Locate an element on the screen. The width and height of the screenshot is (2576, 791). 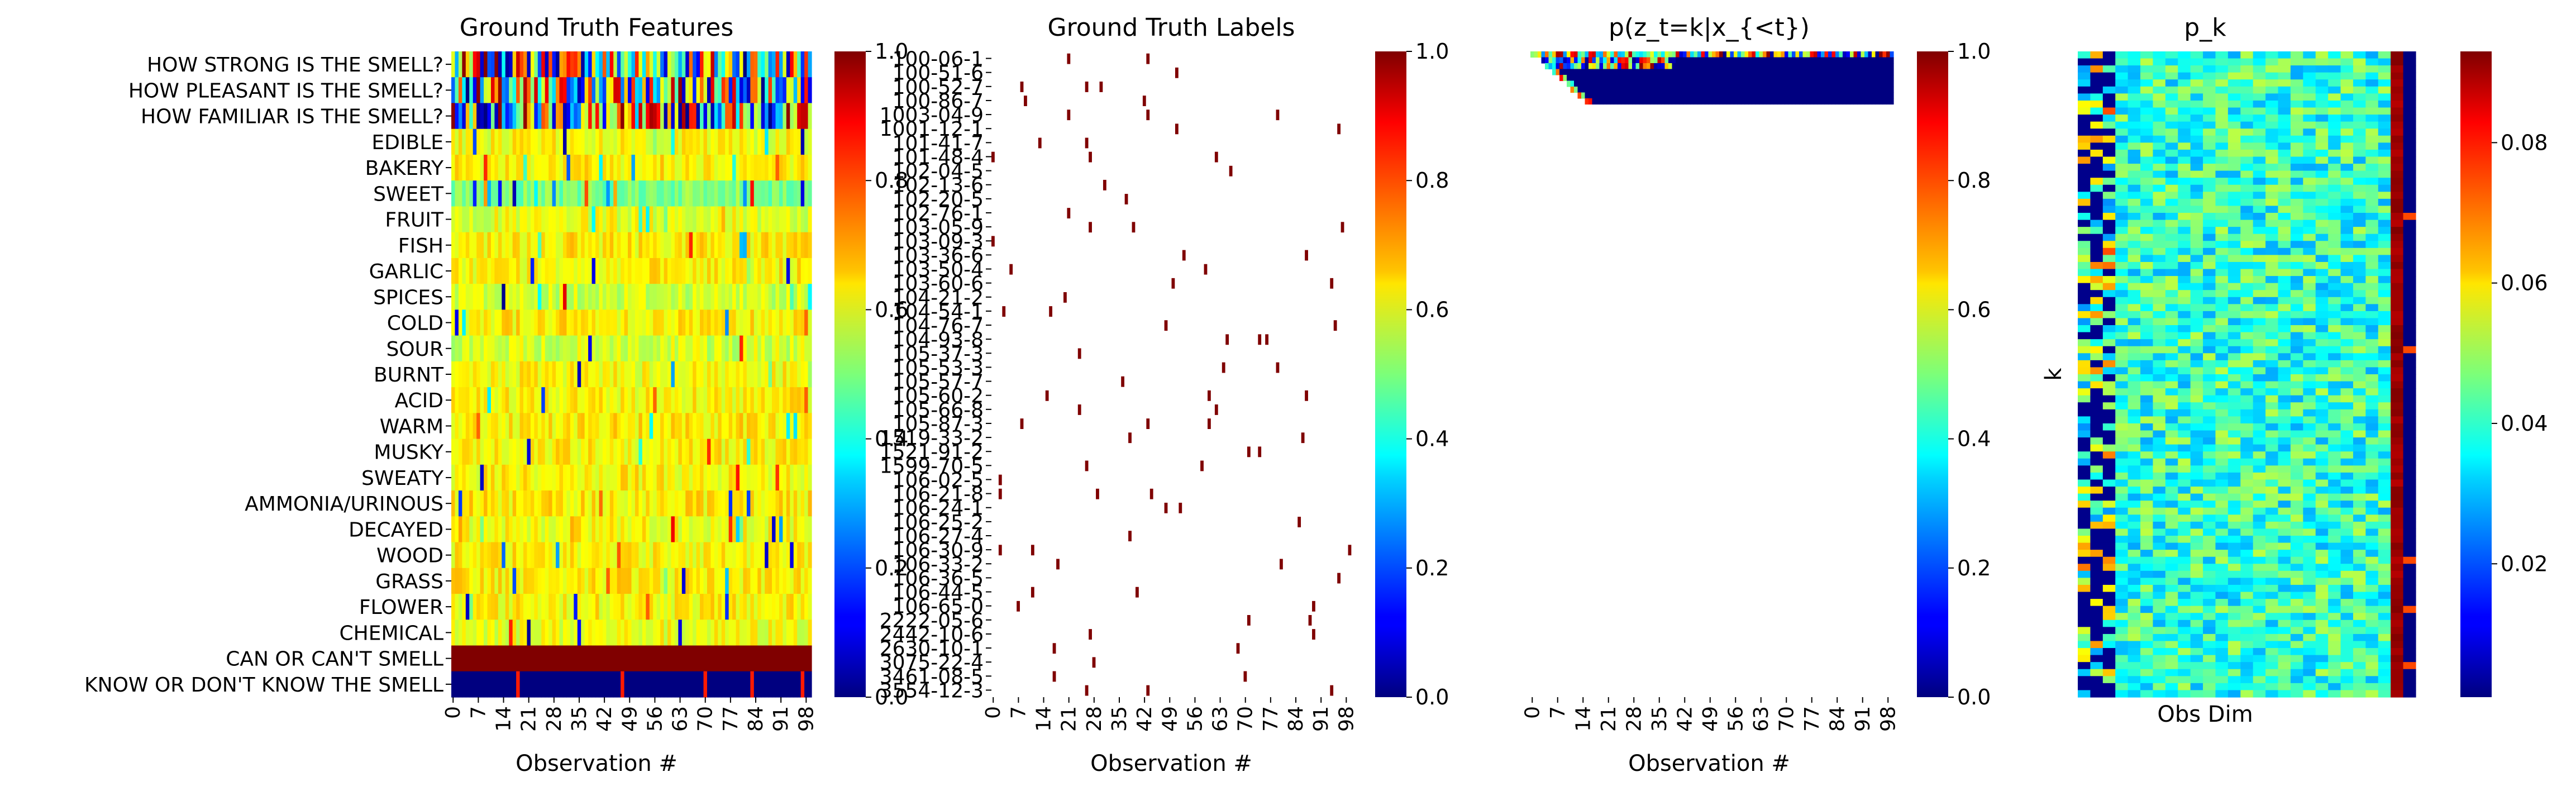
feature-label: FLOWER is located at coordinates (401, 608).